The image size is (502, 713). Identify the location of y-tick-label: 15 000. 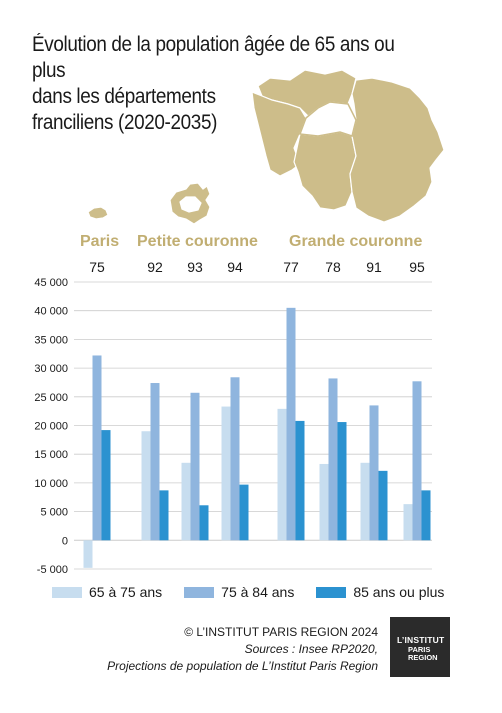
(51, 455).